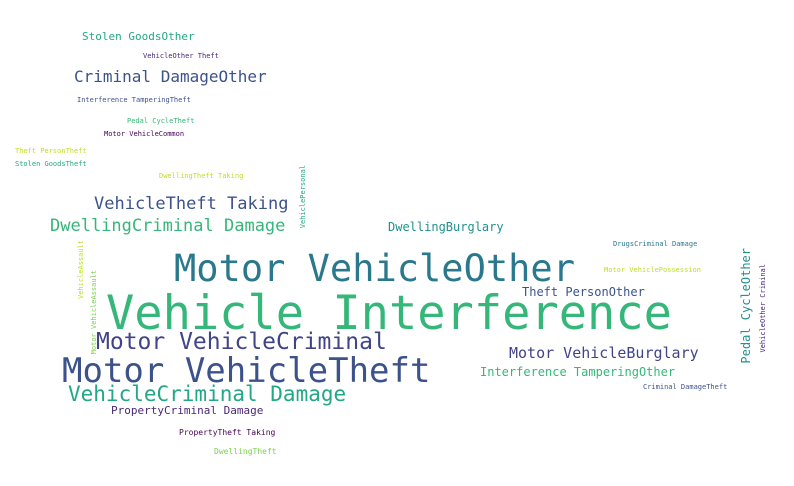 Image resolution: width=794 pixels, height=486 pixels. Describe the element at coordinates (303, 197) in the screenshot. I see `word-vehiclepersonal: VehiclePersonal` at that location.